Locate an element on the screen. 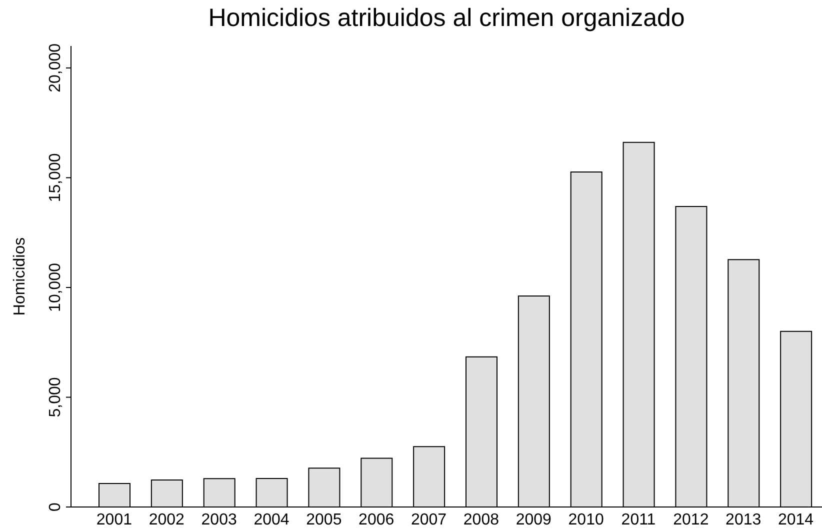 This screenshot has height=531, width=822. y-axis-title: Homicidios is located at coordinates (20, 276).